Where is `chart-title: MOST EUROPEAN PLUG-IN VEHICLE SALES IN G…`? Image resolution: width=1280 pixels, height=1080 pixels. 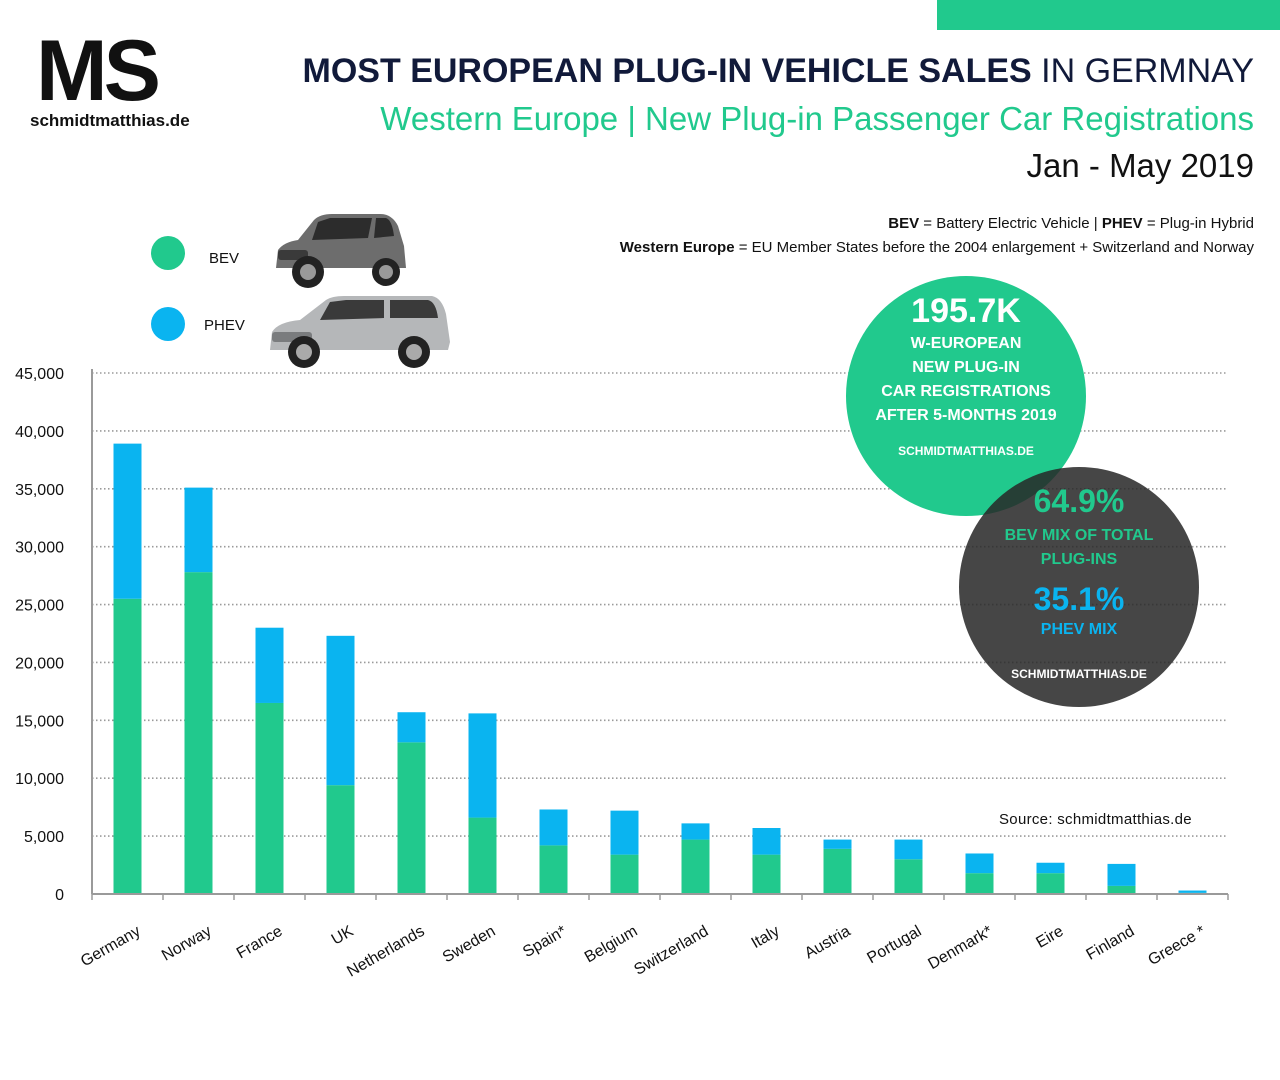
chart-title: MOST EUROPEAN PLUG-IN VEHICLE SALES IN G… is located at coordinates (778, 71).